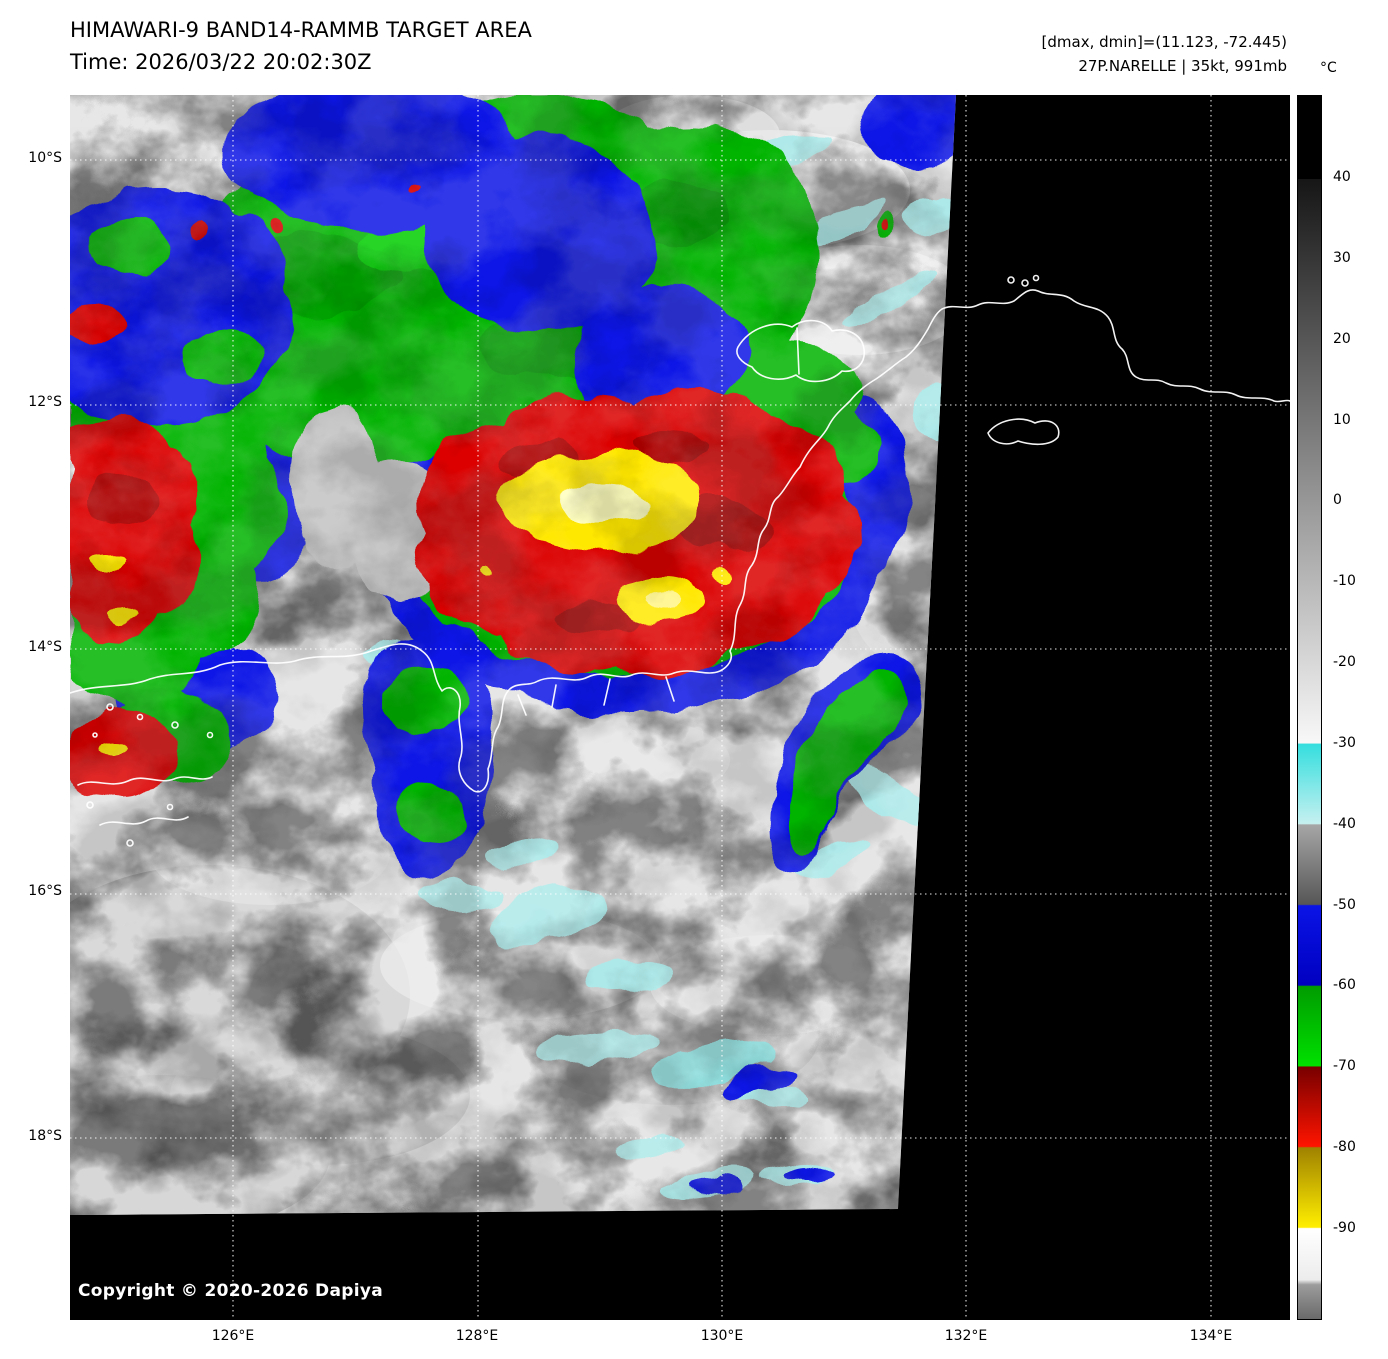 The image size is (1388, 1359). What do you see at coordinates (1344, 662) in the screenshot?
I see `colorbar-tick: -20` at bounding box center [1344, 662].